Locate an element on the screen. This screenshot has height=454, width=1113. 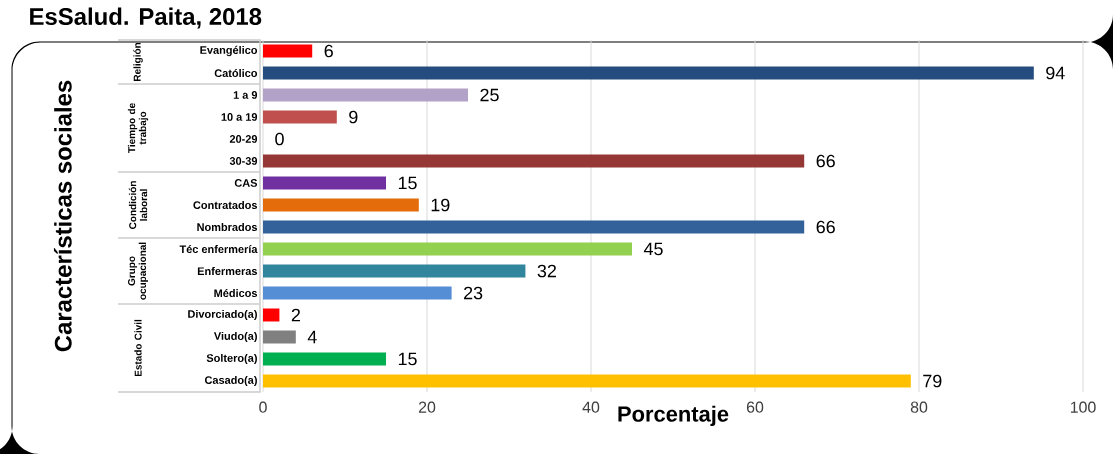
y-tick-label: Evangélico is located at coordinates (229, 51).